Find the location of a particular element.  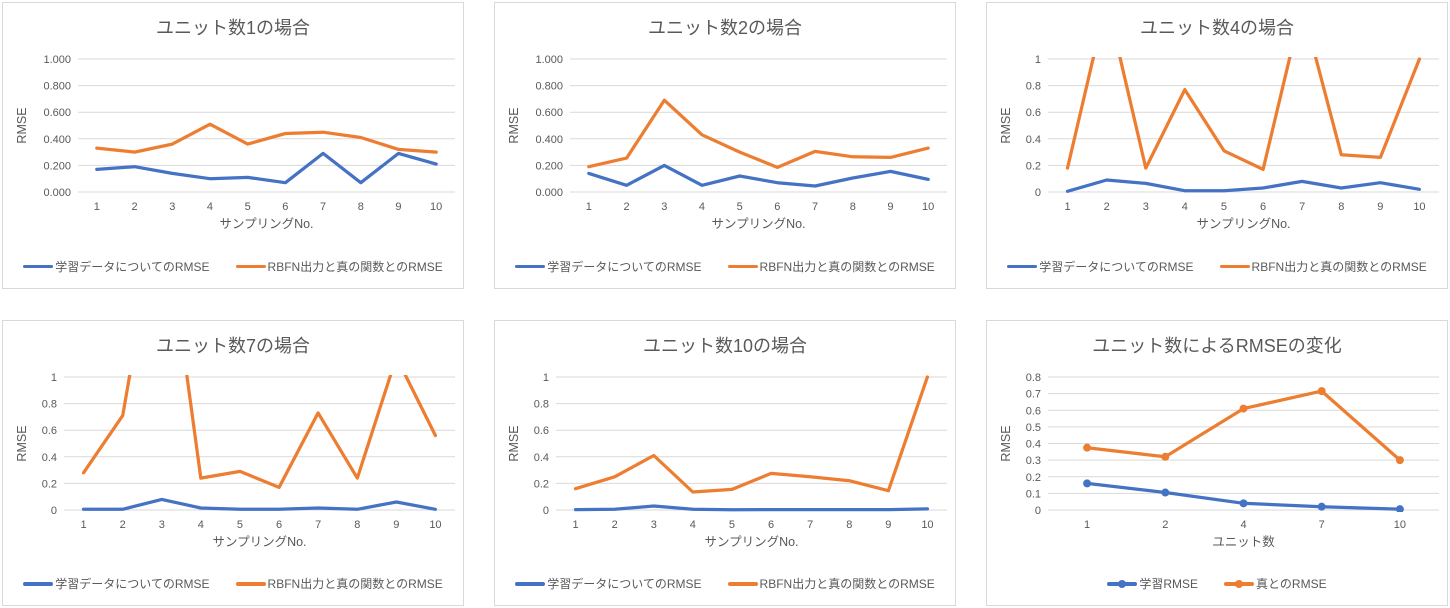

chart-title: ユニット数2の場合 is located at coordinates (724, 28).